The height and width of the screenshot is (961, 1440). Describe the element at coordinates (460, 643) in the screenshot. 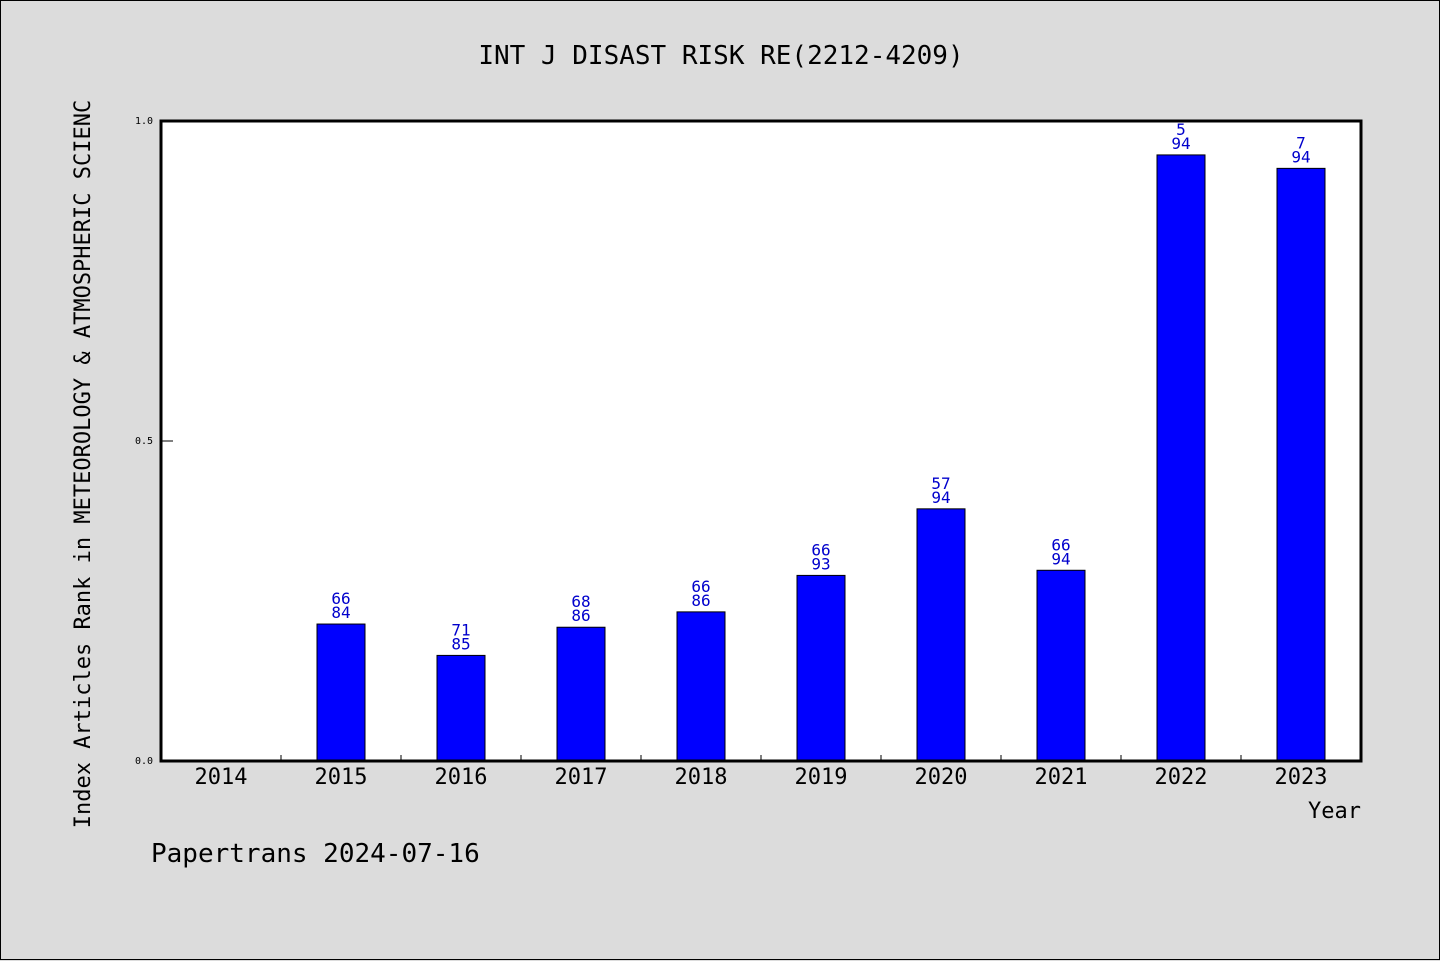

I see `data-label-total-2016: 85` at that location.